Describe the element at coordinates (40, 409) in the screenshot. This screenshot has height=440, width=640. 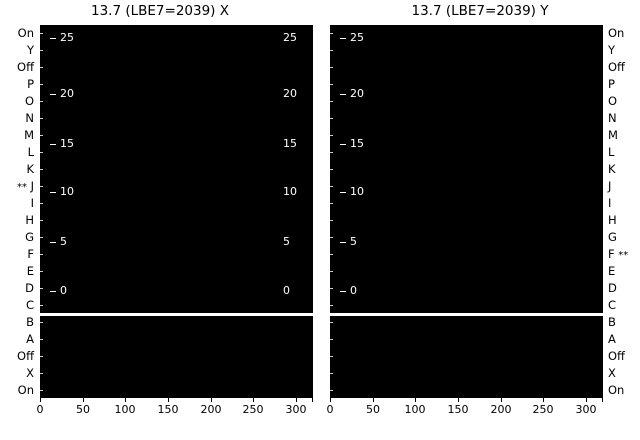
I see `x-tick-label-0: 0` at that location.